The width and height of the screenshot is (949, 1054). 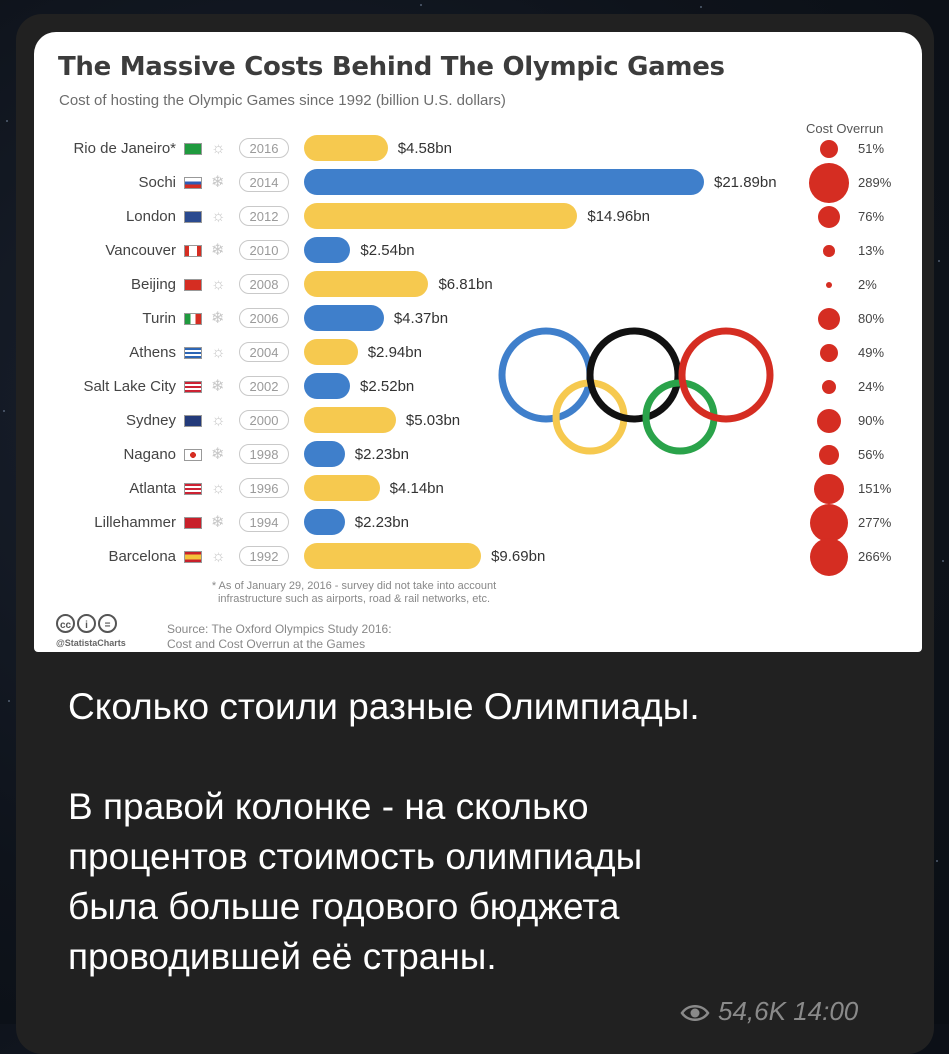 I want to click on cost-value-label: $4.37bn, so click(x=421, y=318).